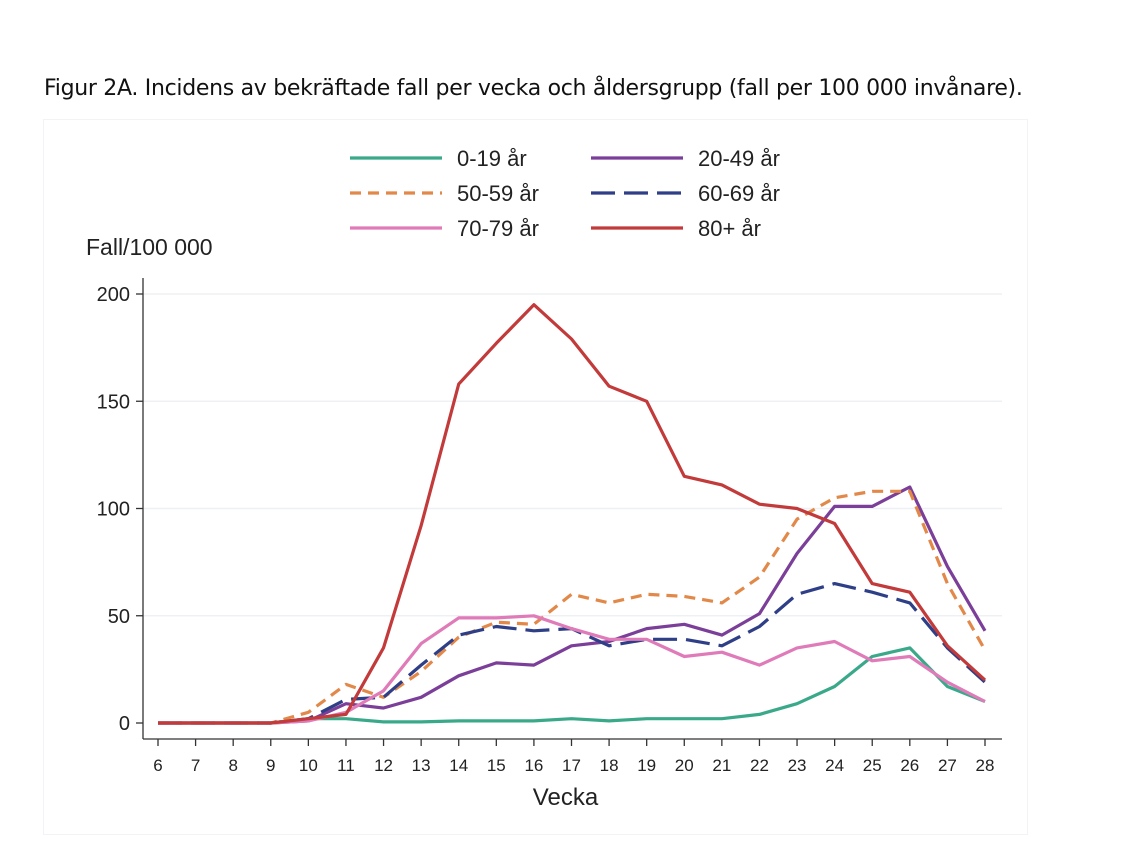 The width and height of the screenshot is (1125, 858). Describe the element at coordinates (270, 765) in the screenshot. I see `x-tick-label: 9` at that location.